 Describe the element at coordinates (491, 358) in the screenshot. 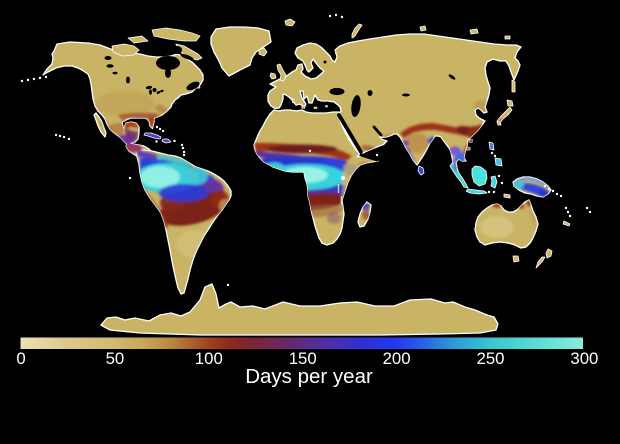

I see `svg-text: 250` at that location.